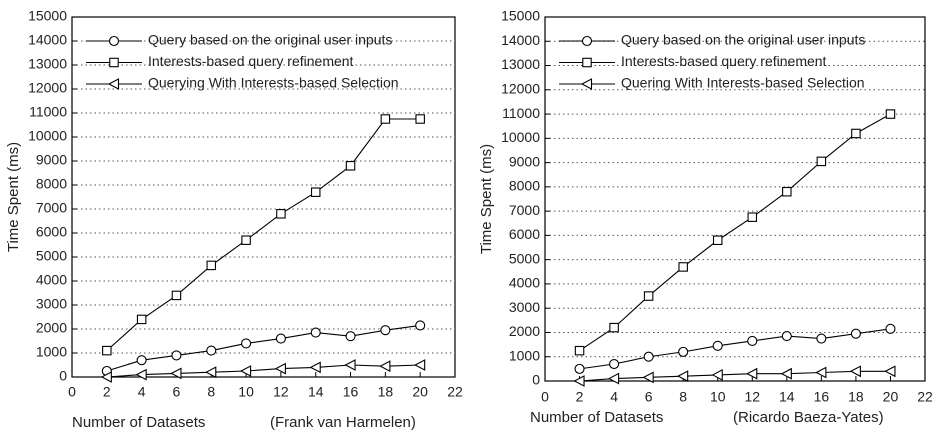  What do you see at coordinates (822, 397) in the screenshot?
I see `x-tick-label: 16` at bounding box center [822, 397].